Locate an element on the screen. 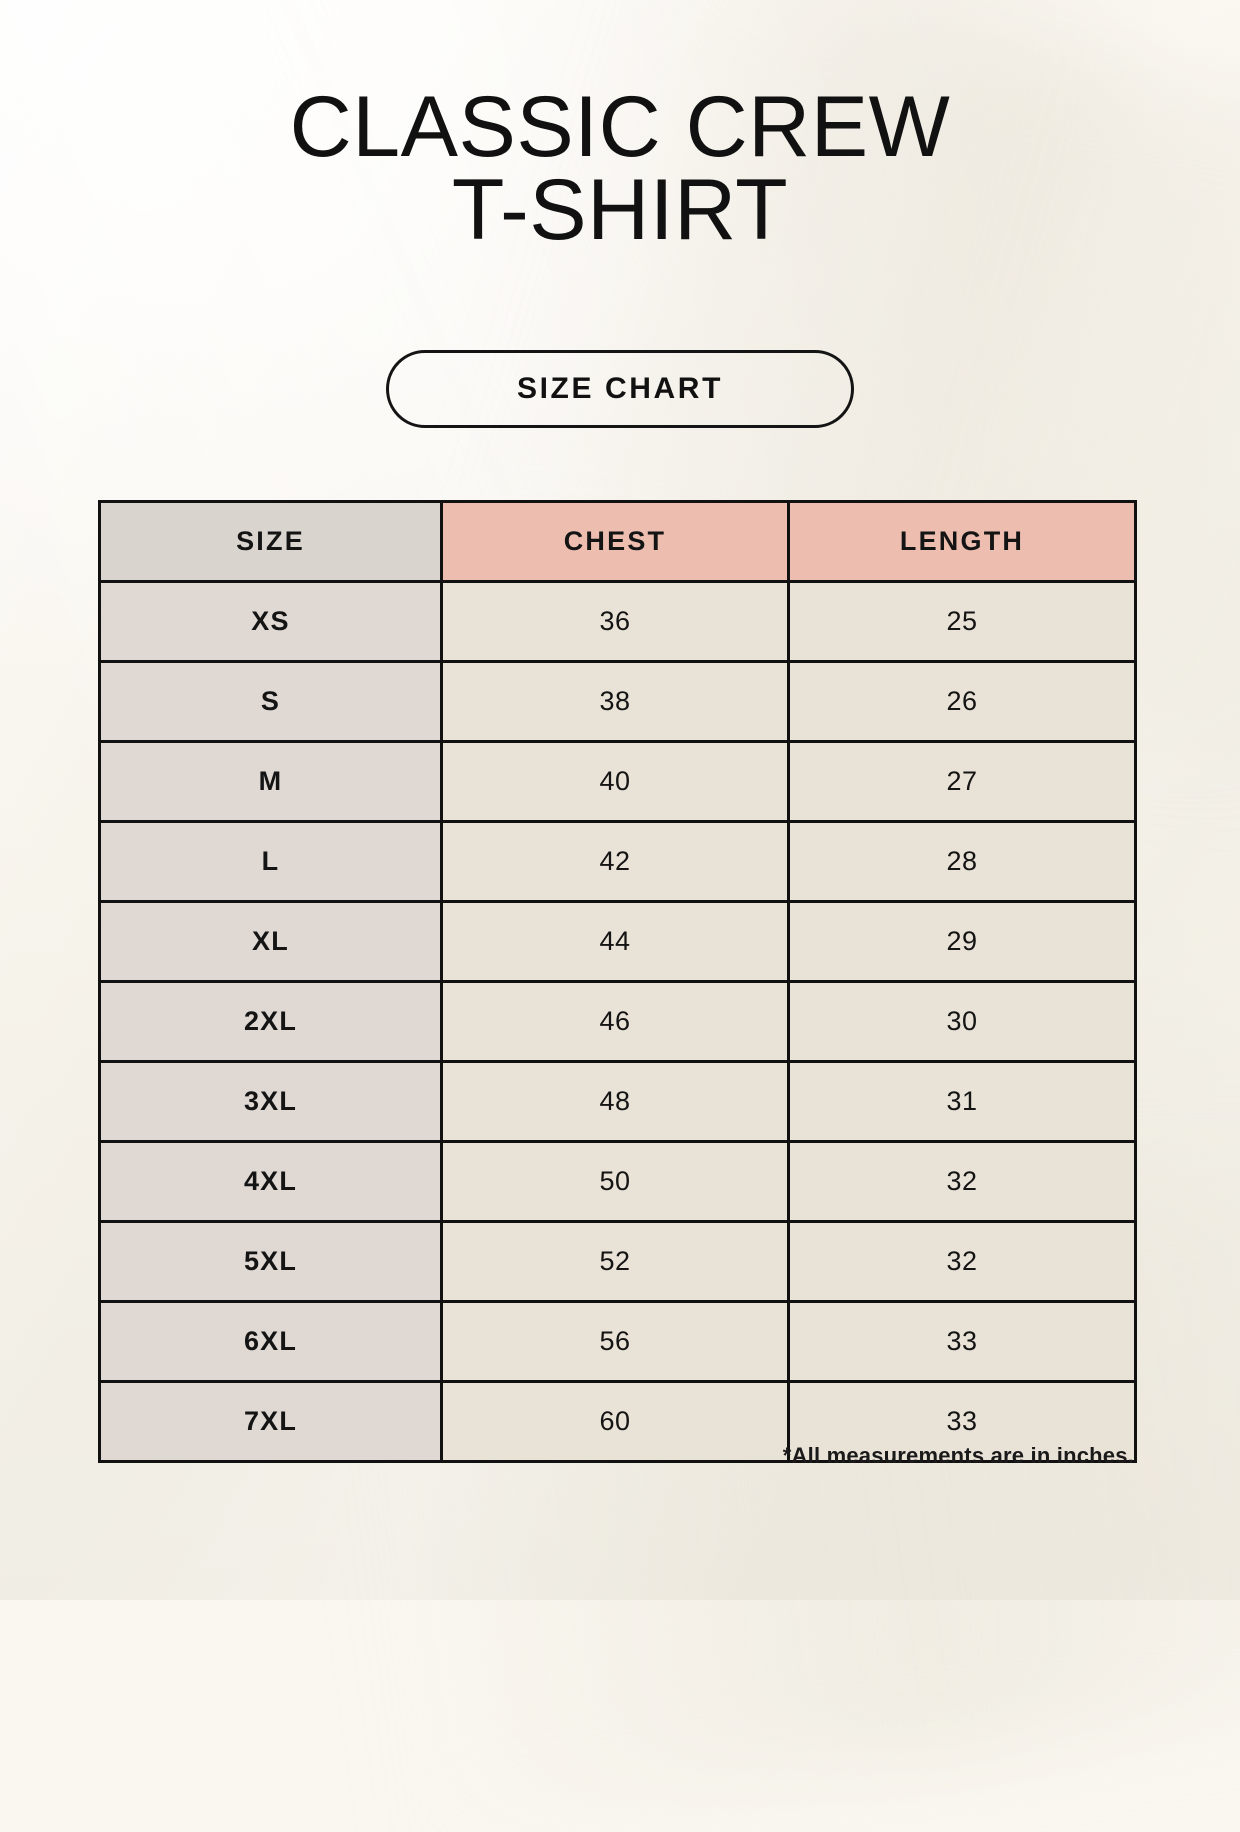 The width and height of the screenshot is (1240, 1832). cell-length: 25 is located at coordinates (962, 621).